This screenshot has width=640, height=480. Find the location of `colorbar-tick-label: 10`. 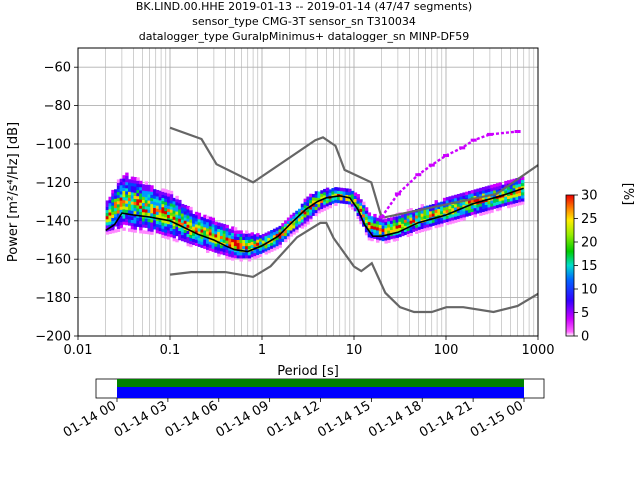

colorbar-tick-label: 10 is located at coordinates (589, 290).